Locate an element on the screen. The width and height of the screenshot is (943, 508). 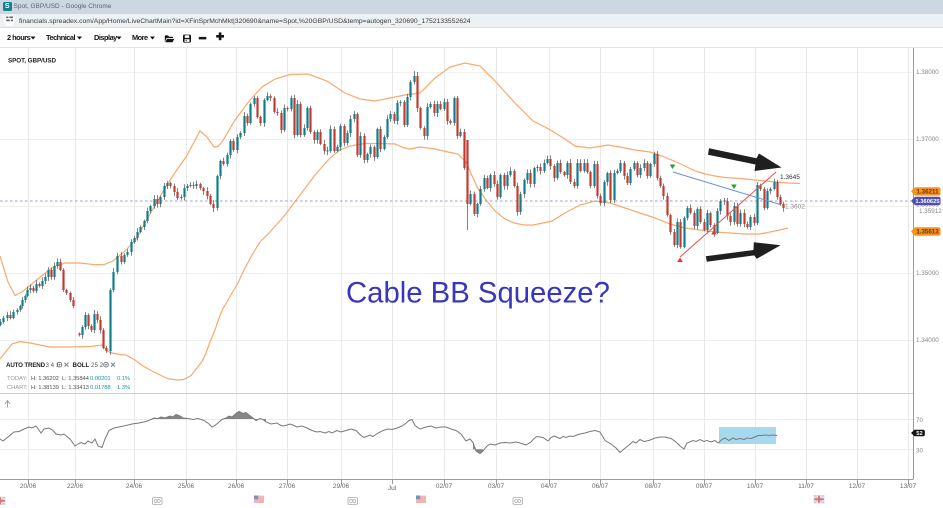
svg-text: 02/07 is located at coordinates (444, 486).